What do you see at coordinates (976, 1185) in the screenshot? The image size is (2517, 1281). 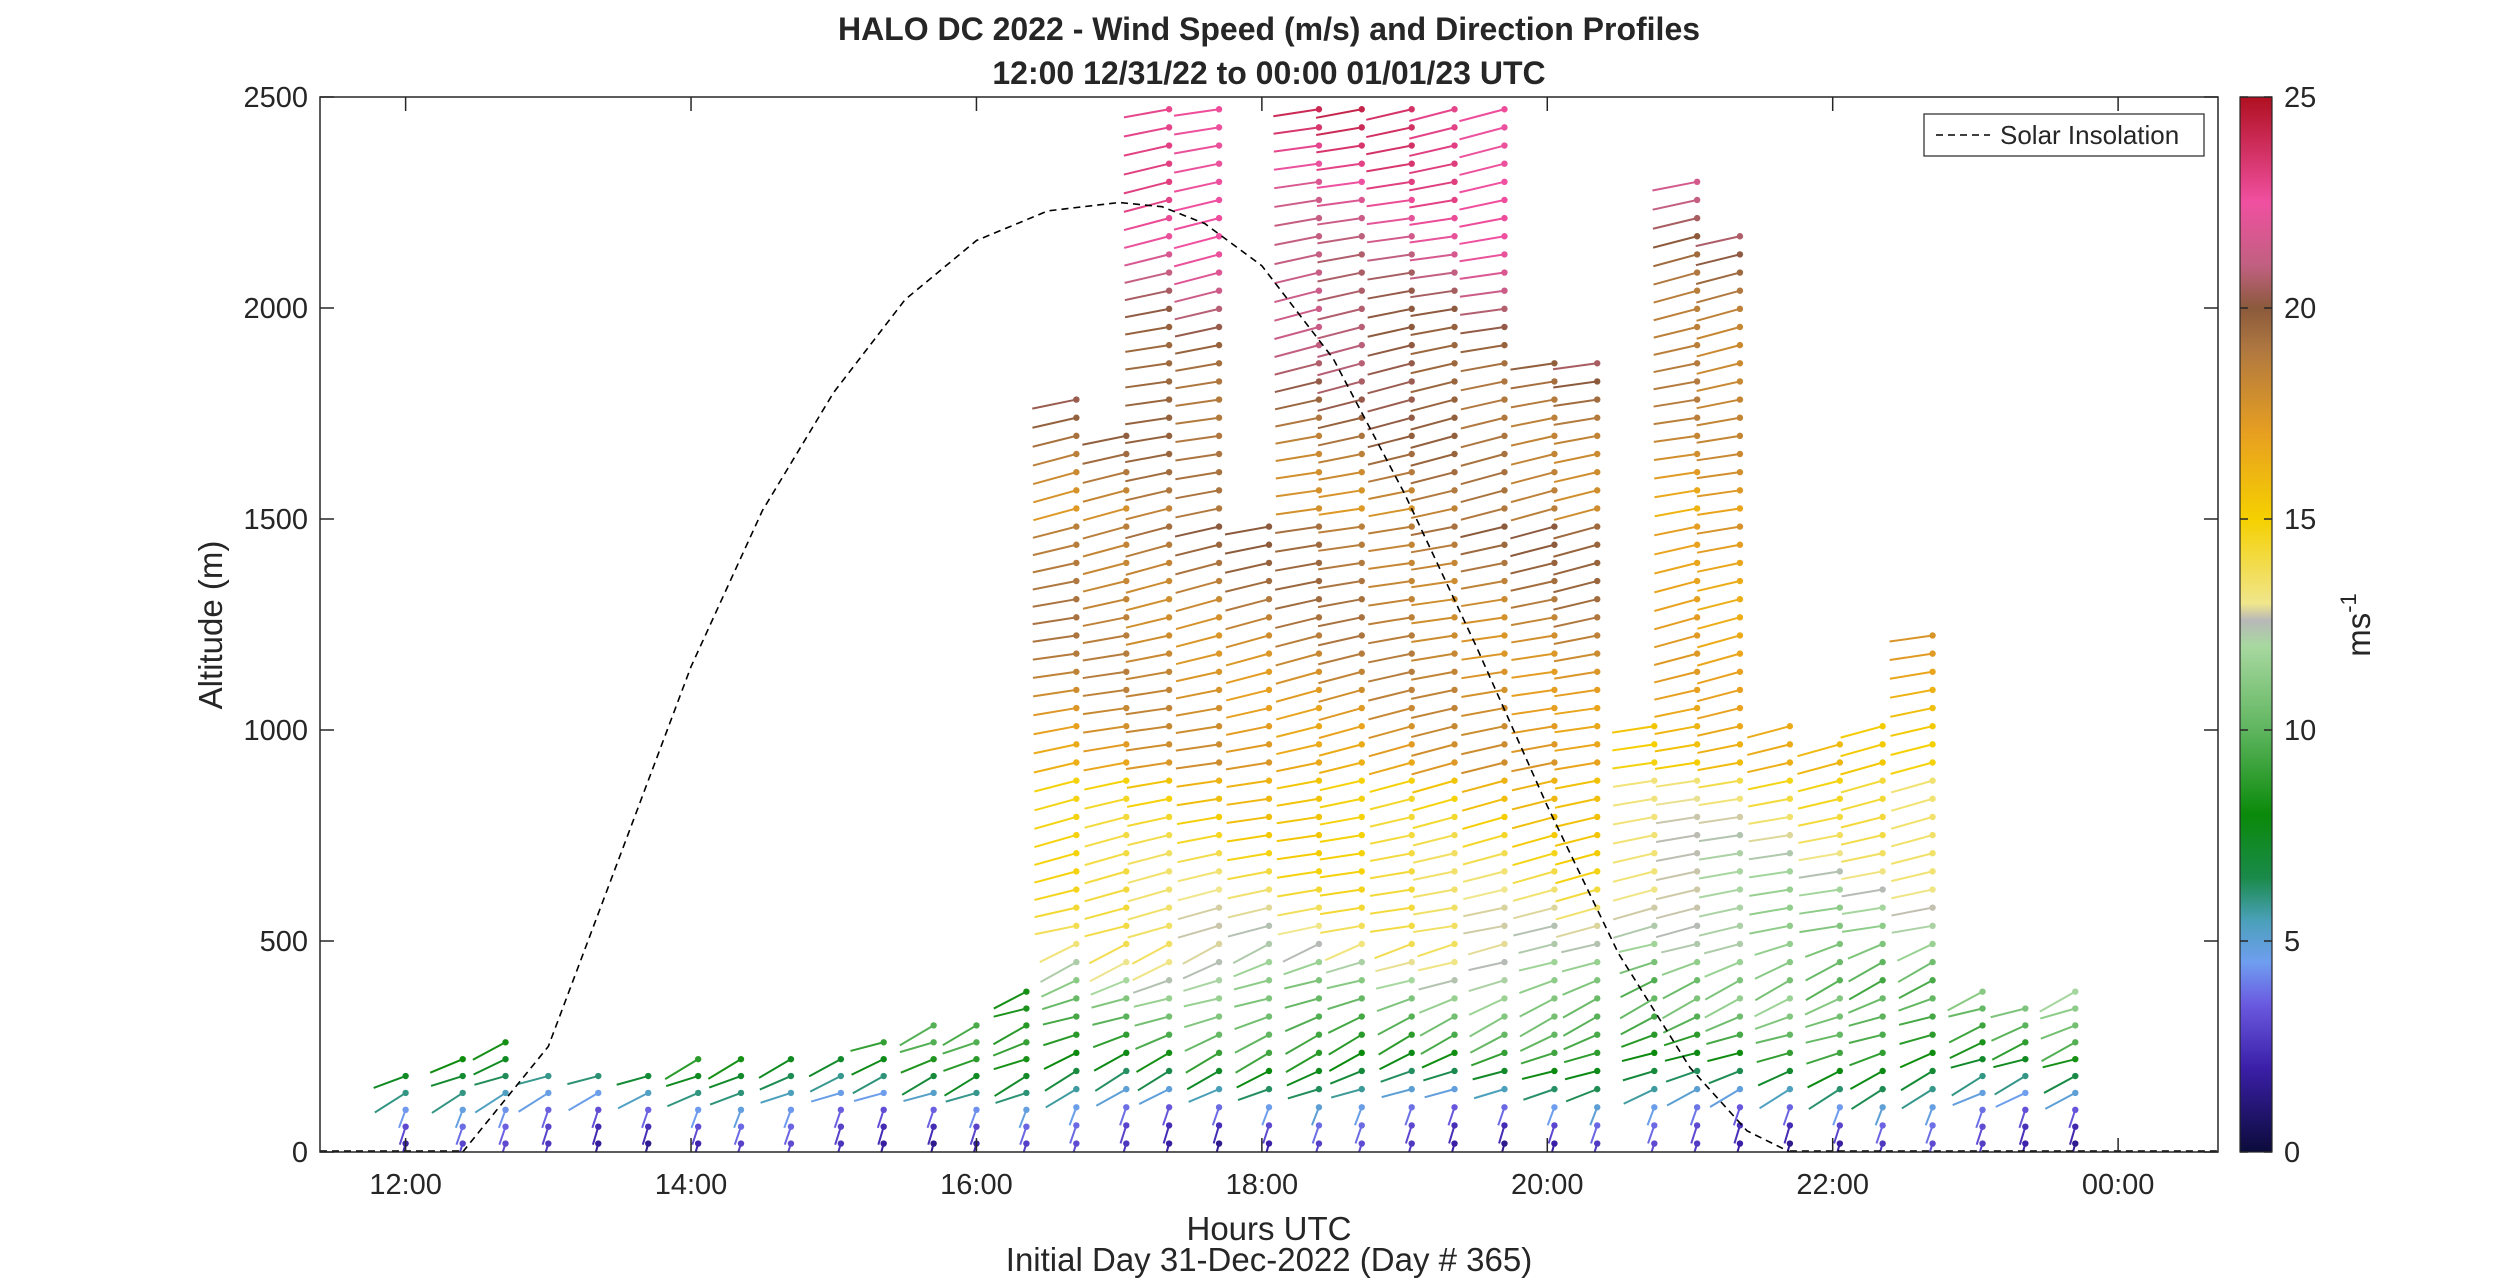 I see `x-tick-label: 16:00` at bounding box center [976, 1185].